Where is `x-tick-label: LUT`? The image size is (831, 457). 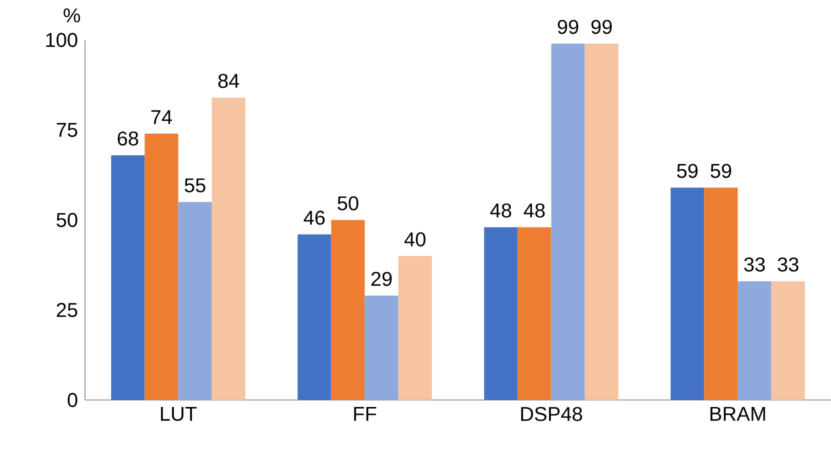
x-tick-label: LUT is located at coordinates (179, 413).